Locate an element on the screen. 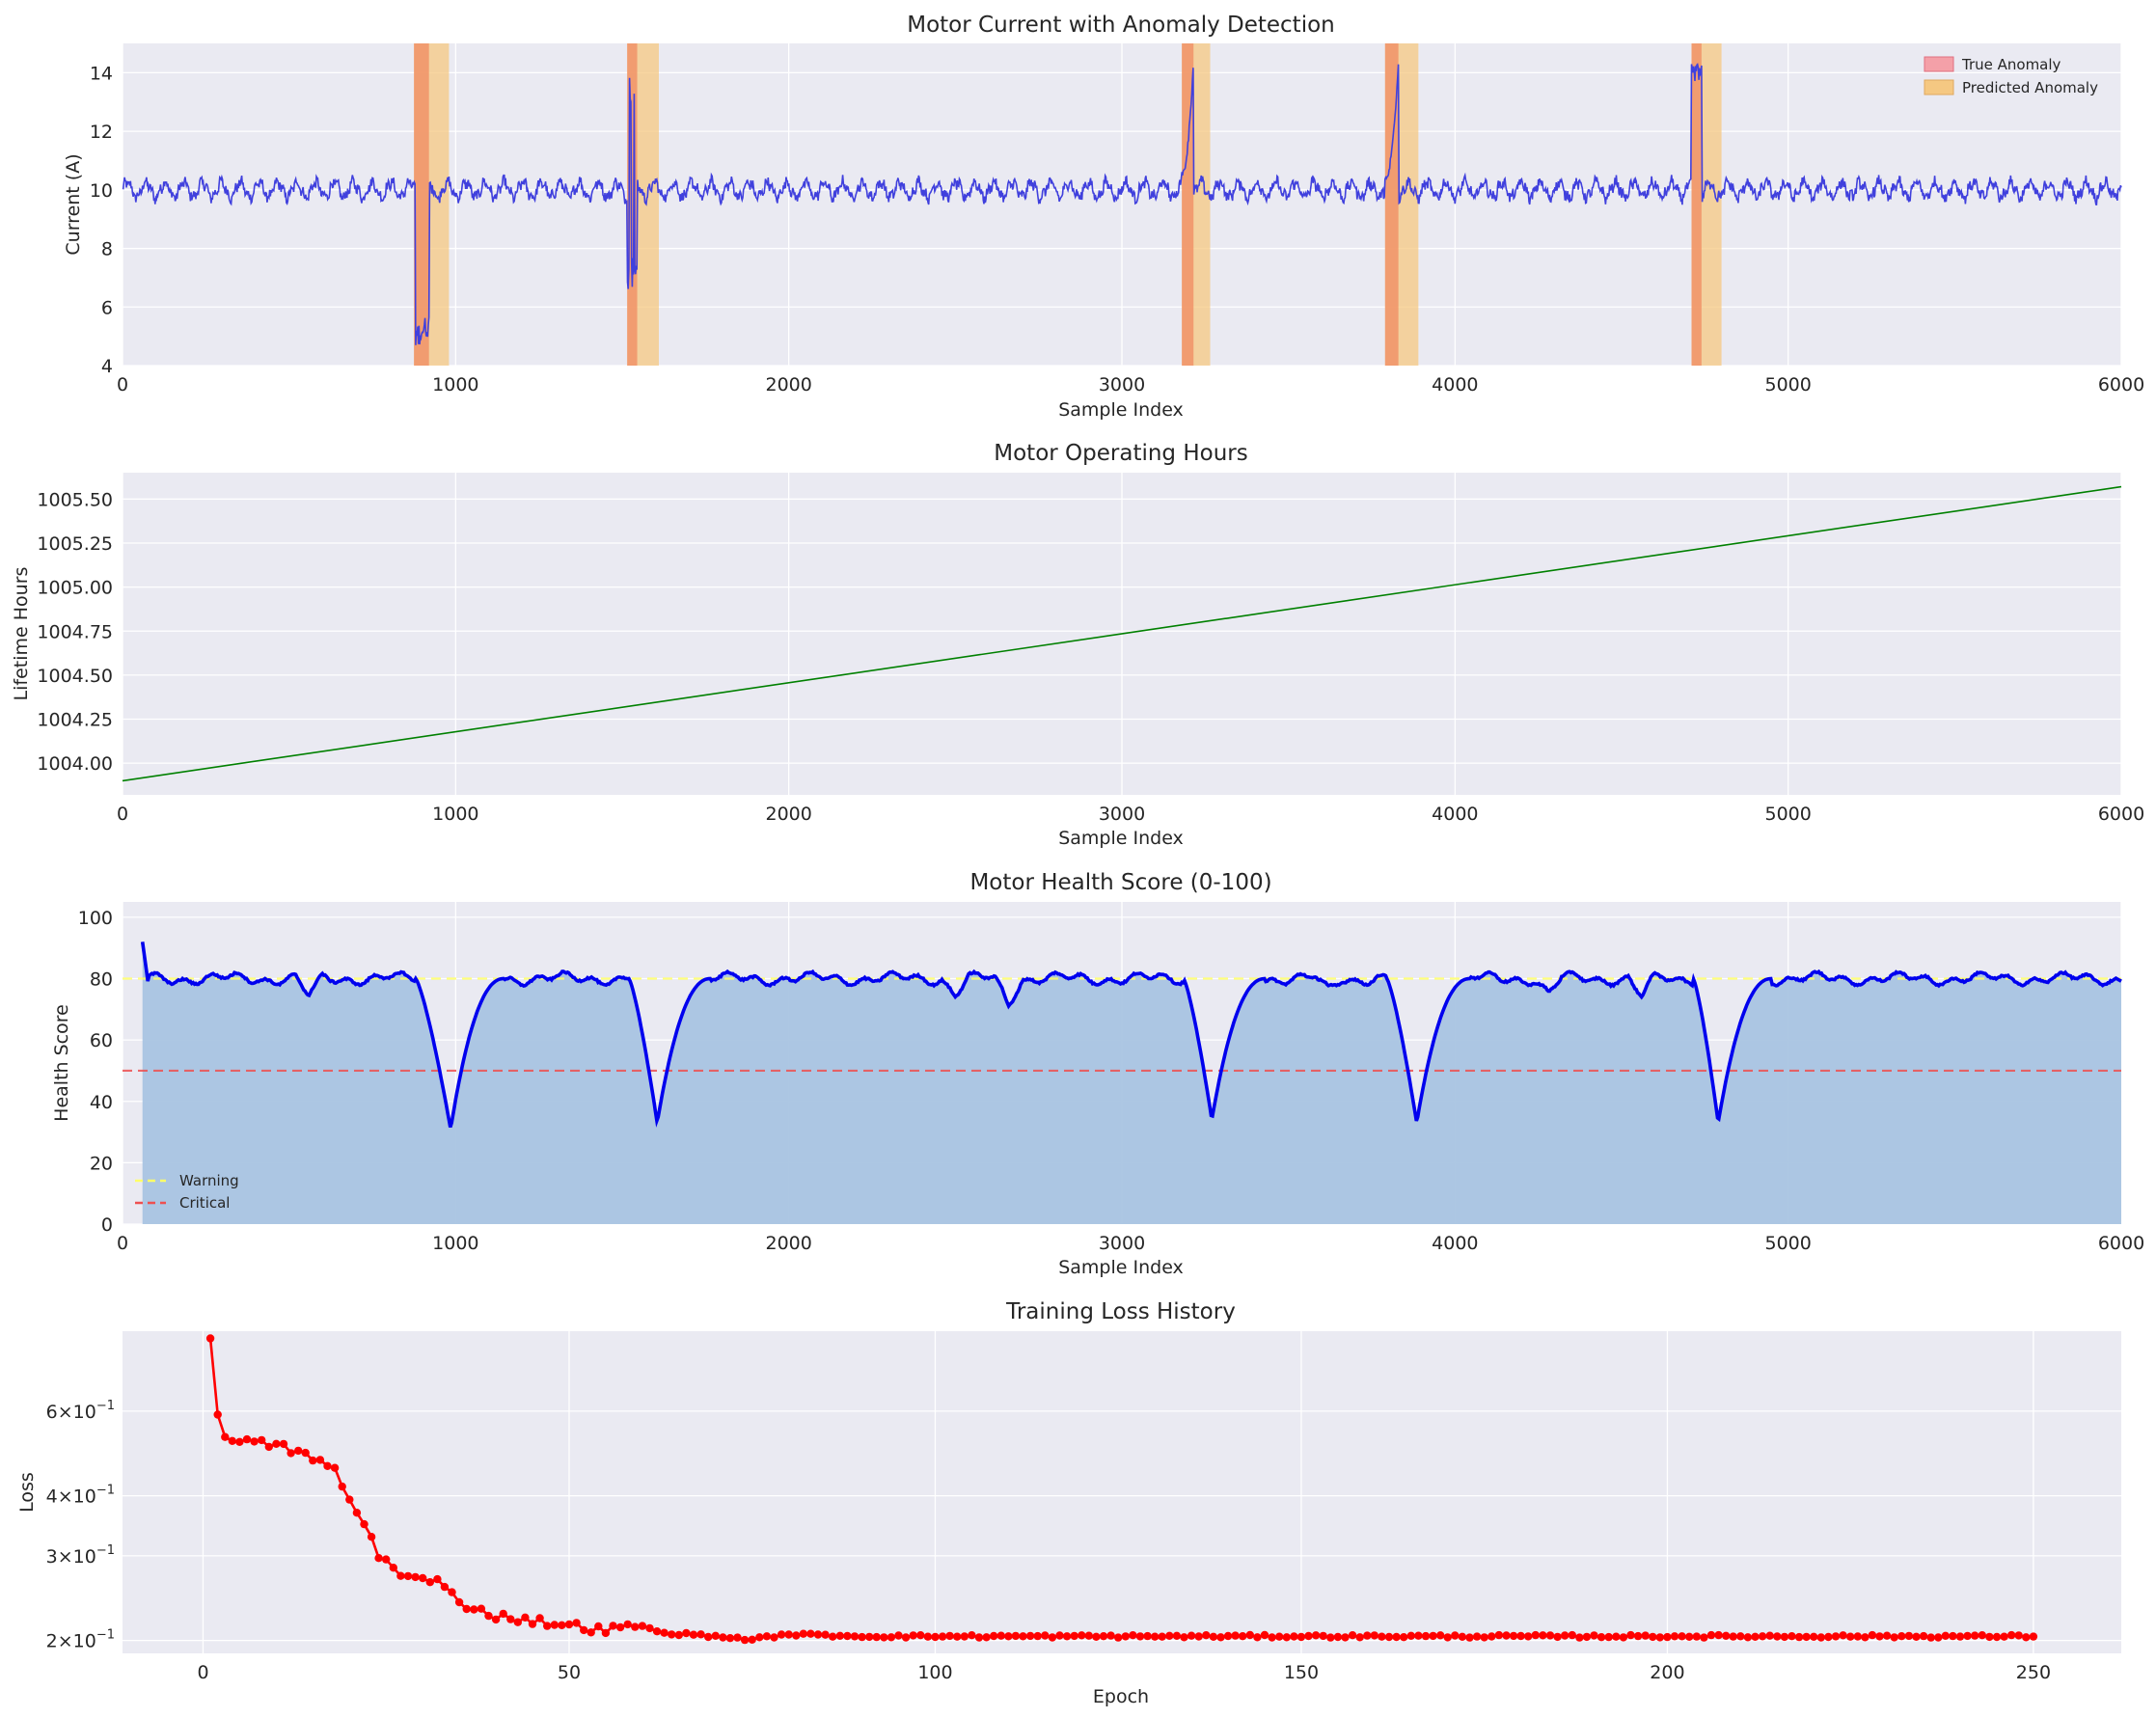 The width and height of the screenshot is (2156, 1718). x-tick-label: 50 is located at coordinates (569, 1672).